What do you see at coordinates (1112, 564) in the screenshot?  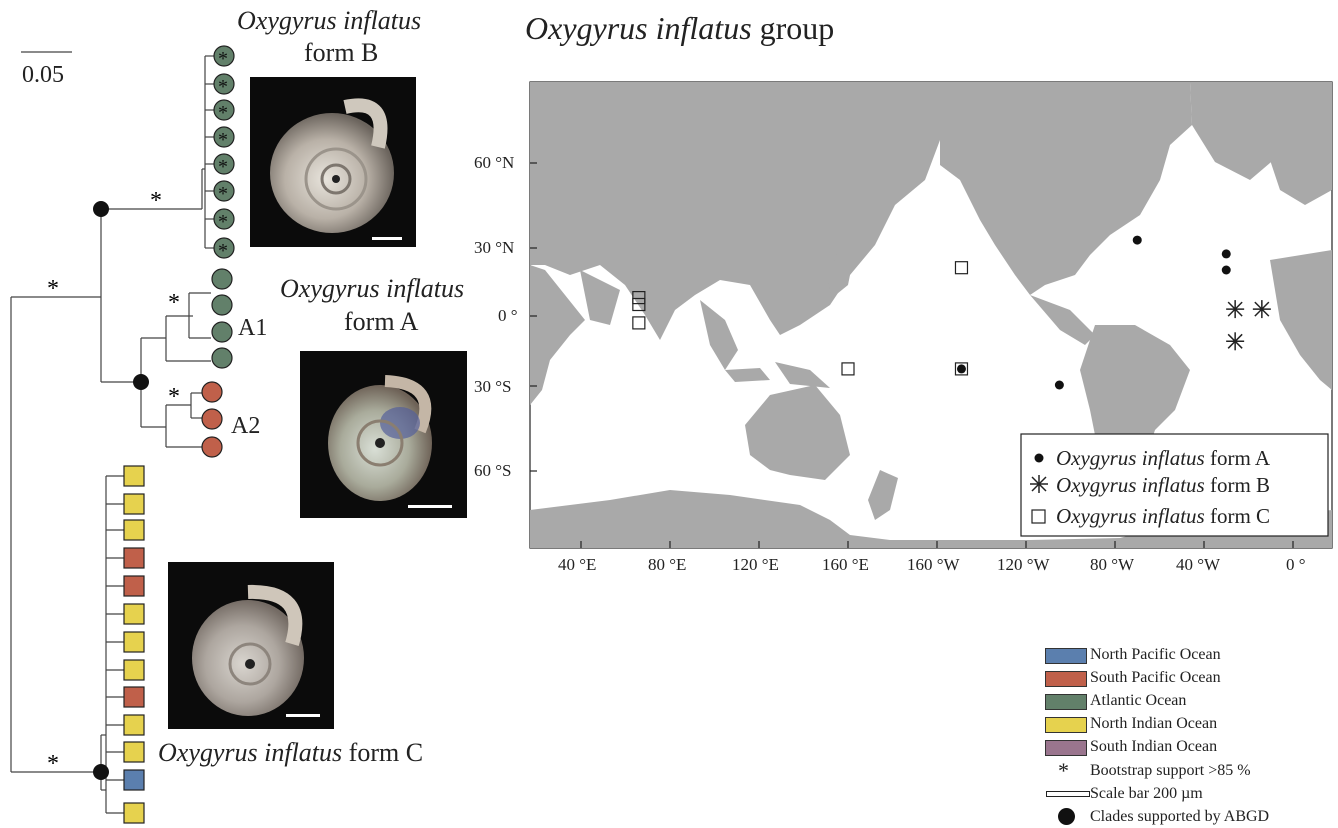 I see `lon-label-80W: 80 °W` at bounding box center [1112, 564].